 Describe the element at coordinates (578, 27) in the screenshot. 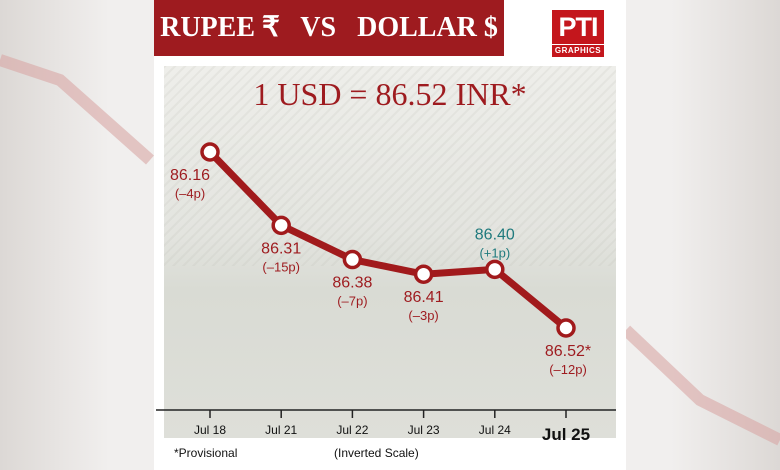

I see `logo-text: PTI` at that location.